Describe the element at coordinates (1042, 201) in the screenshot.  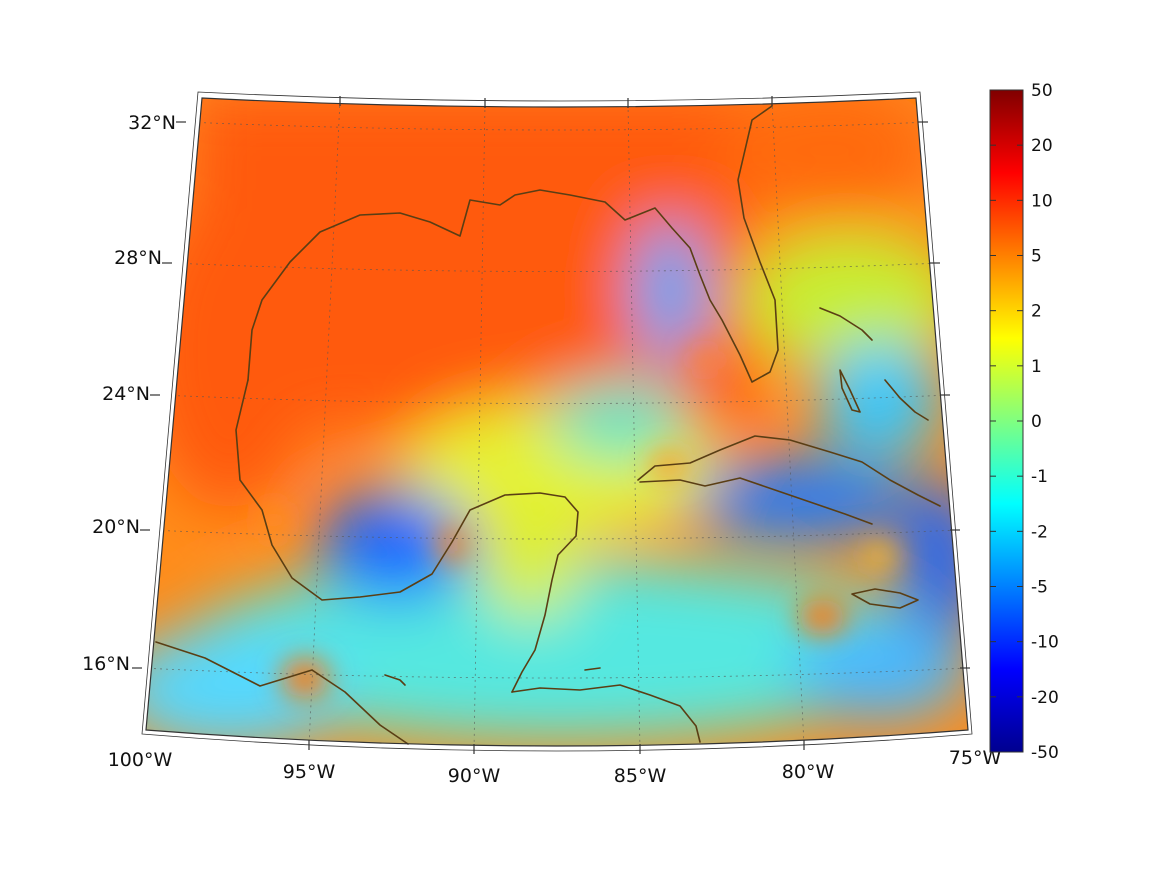
I see `colorbar-tick-label: 10` at that location.